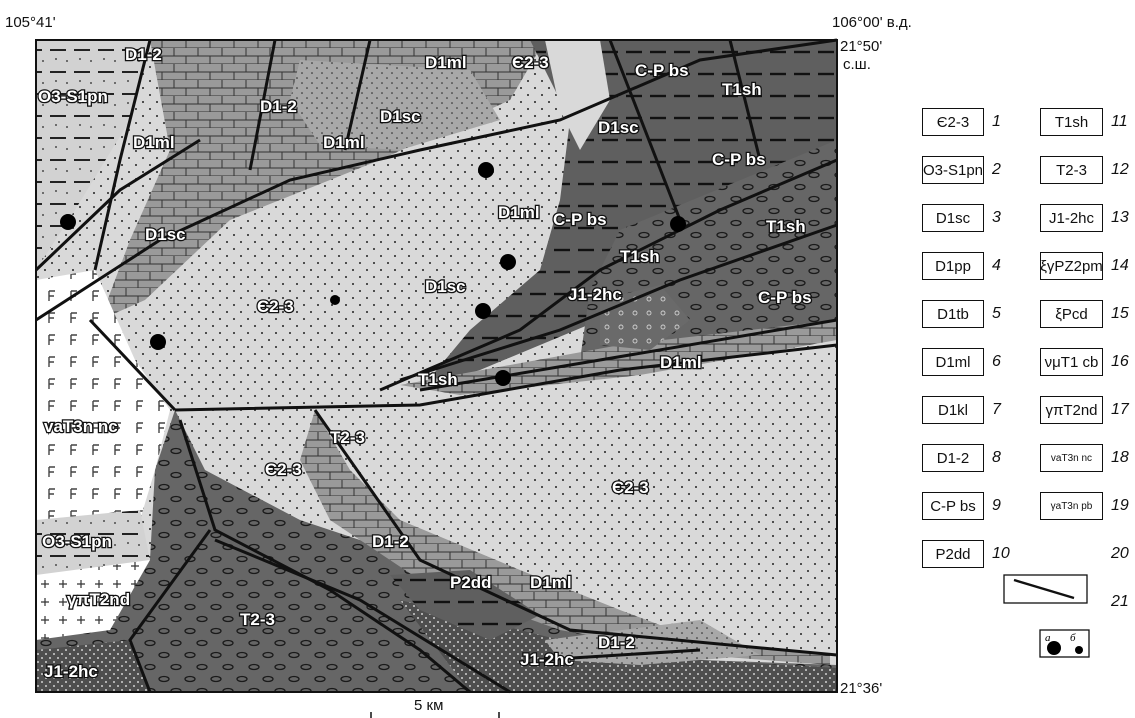 Image resolution: width=1135 pixels, height=718 pixels. What do you see at coordinates (344, 142) in the screenshot?
I see `label-d1ml-mid: D1ml` at bounding box center [344, 142].